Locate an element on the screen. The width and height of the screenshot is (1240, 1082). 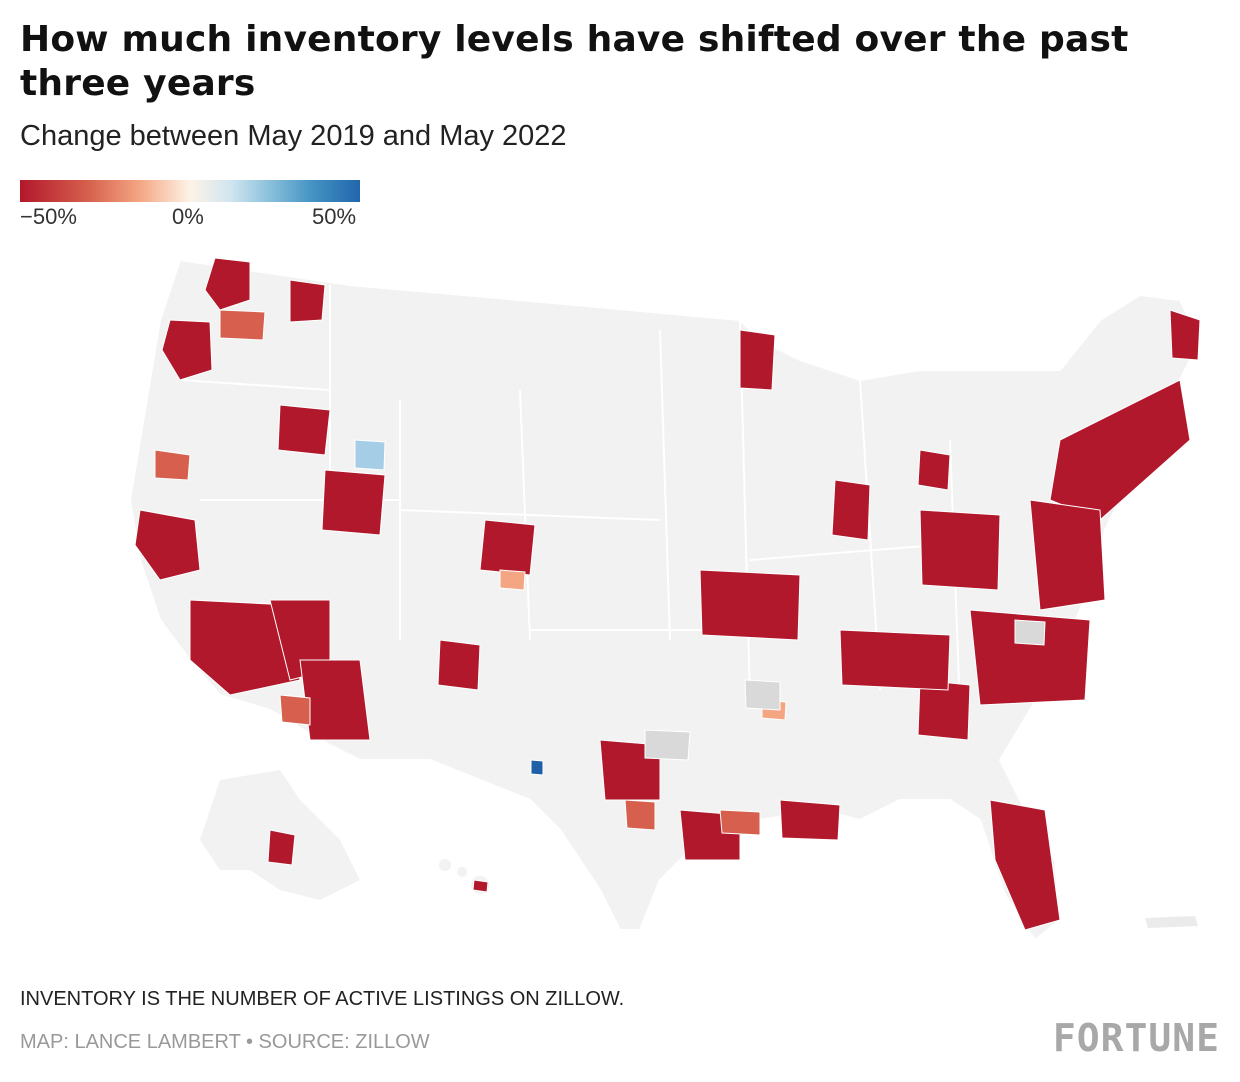
puerto-rico-land is located at coordinates (1171, 922).